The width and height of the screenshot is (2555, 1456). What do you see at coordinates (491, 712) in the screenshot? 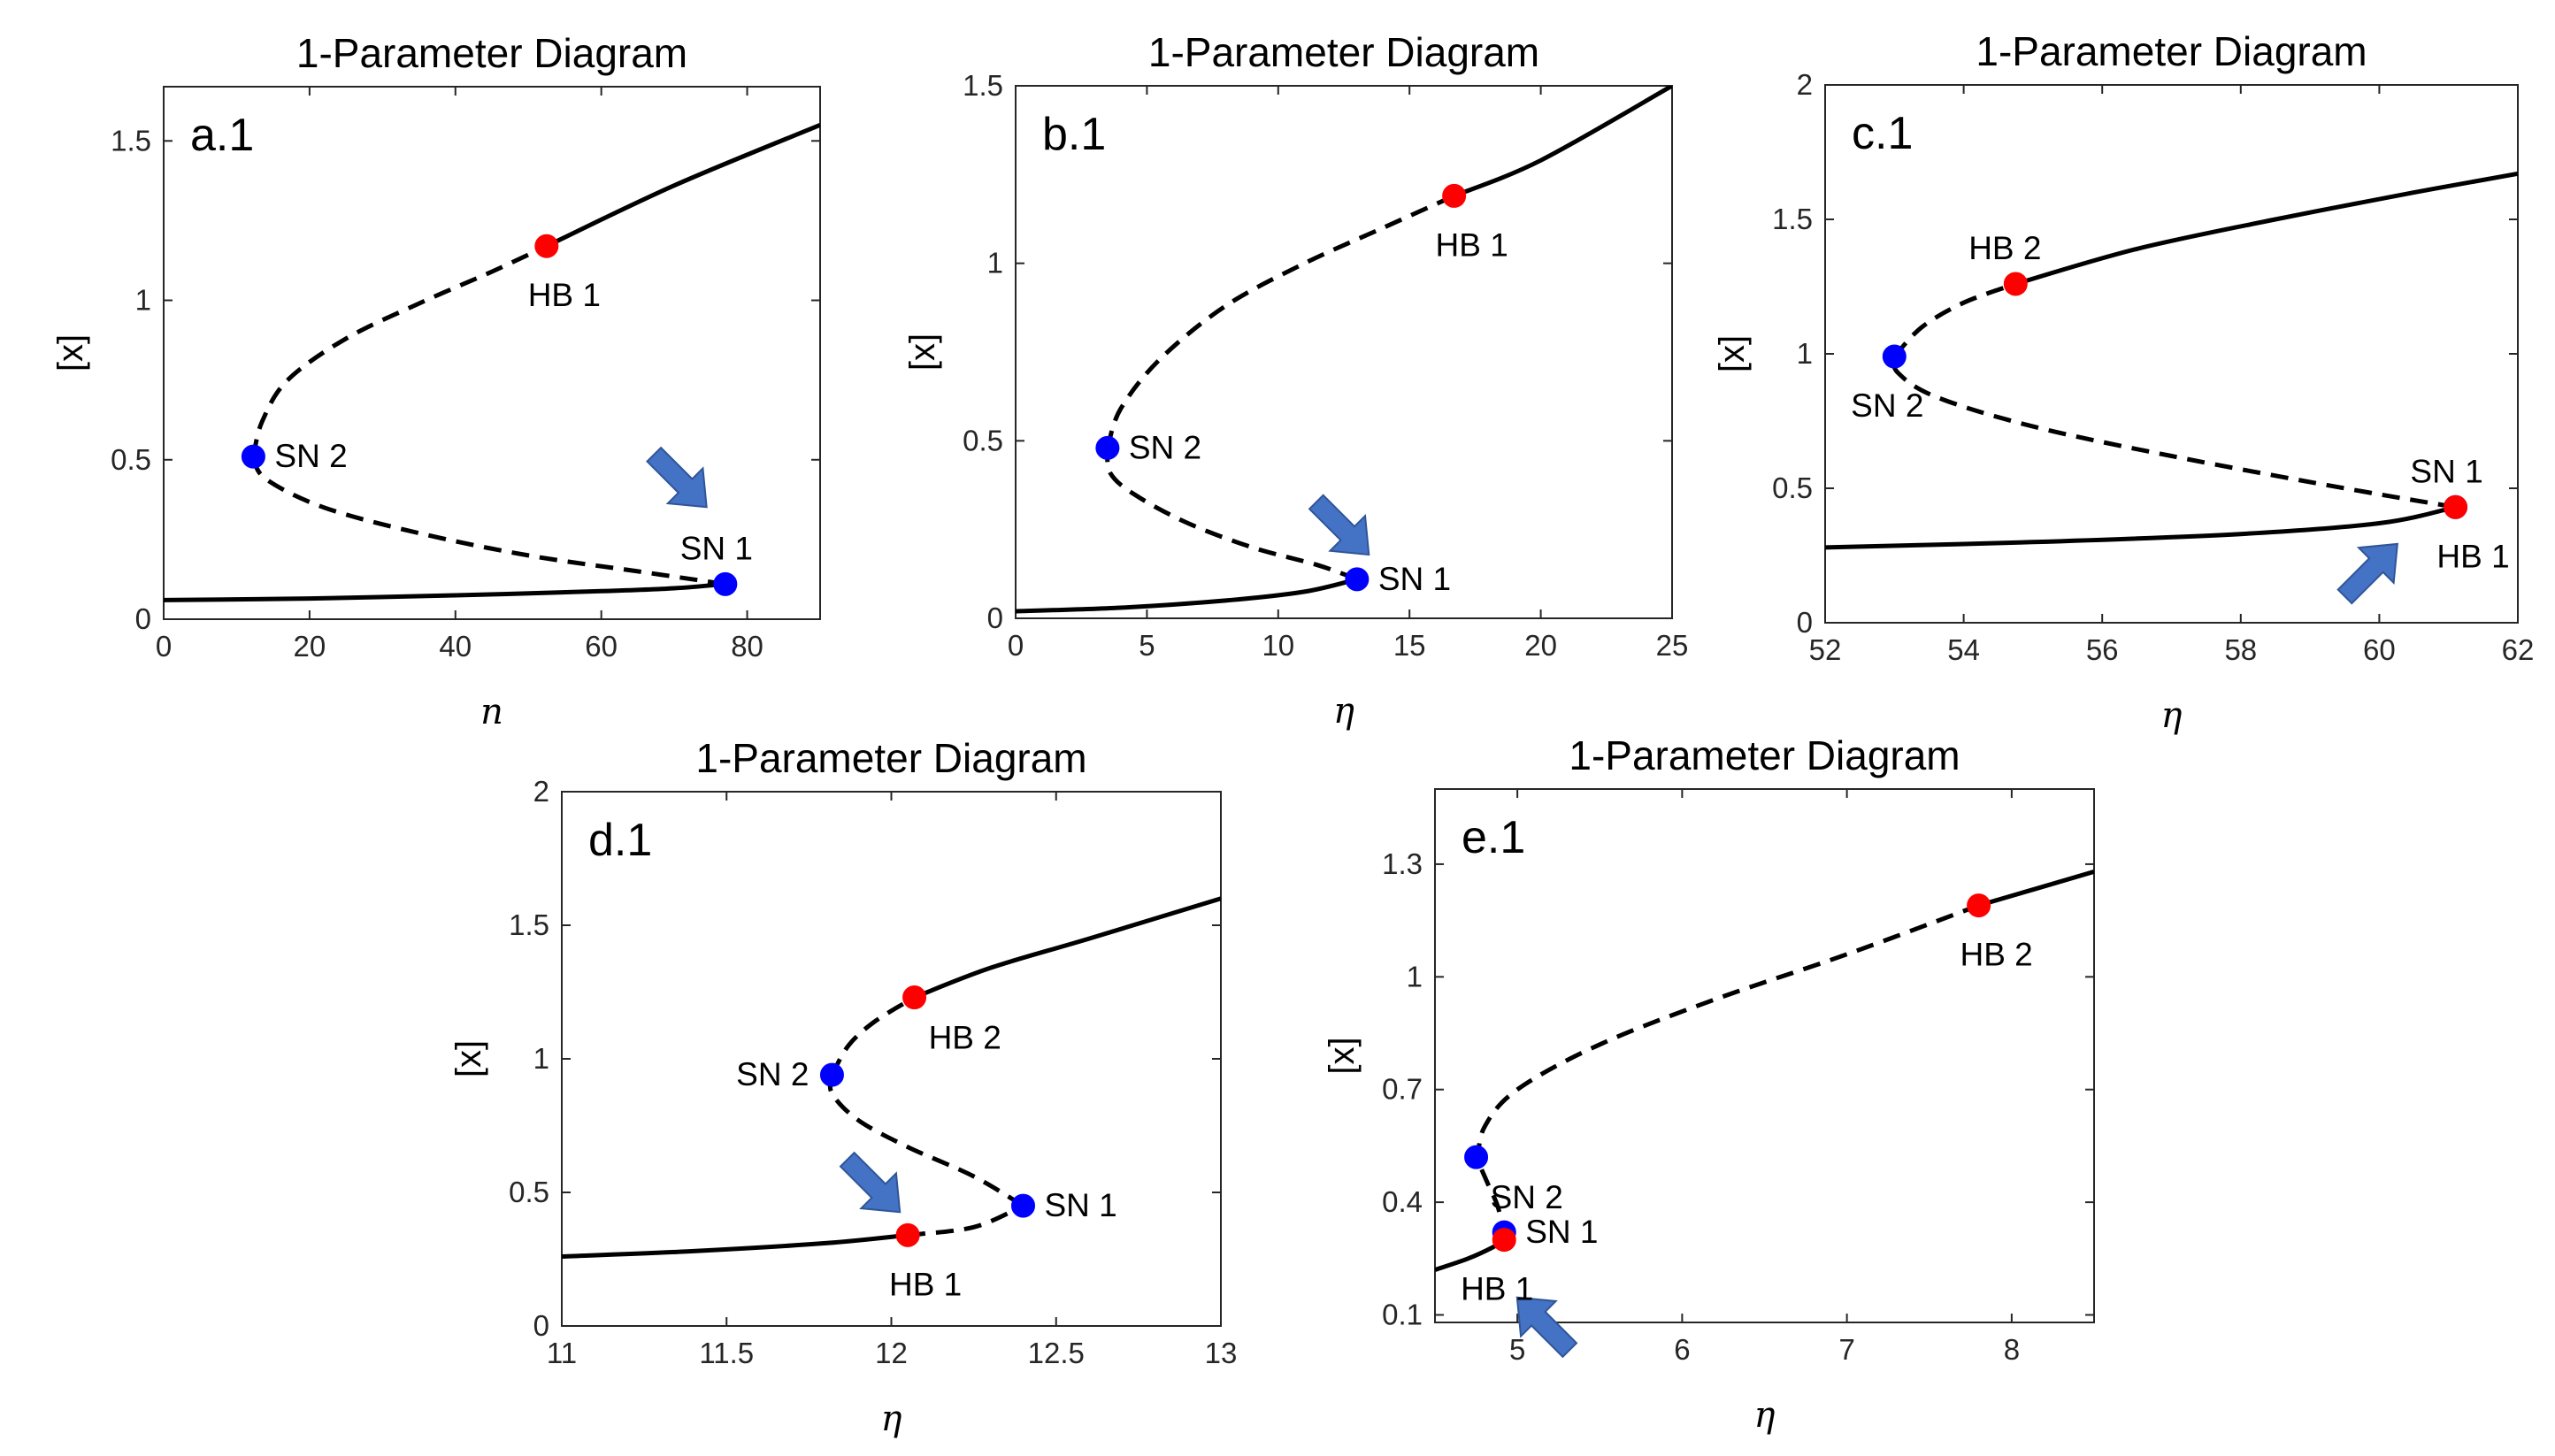
I see `x-axis-label: n` at bounding box center [491, 712].